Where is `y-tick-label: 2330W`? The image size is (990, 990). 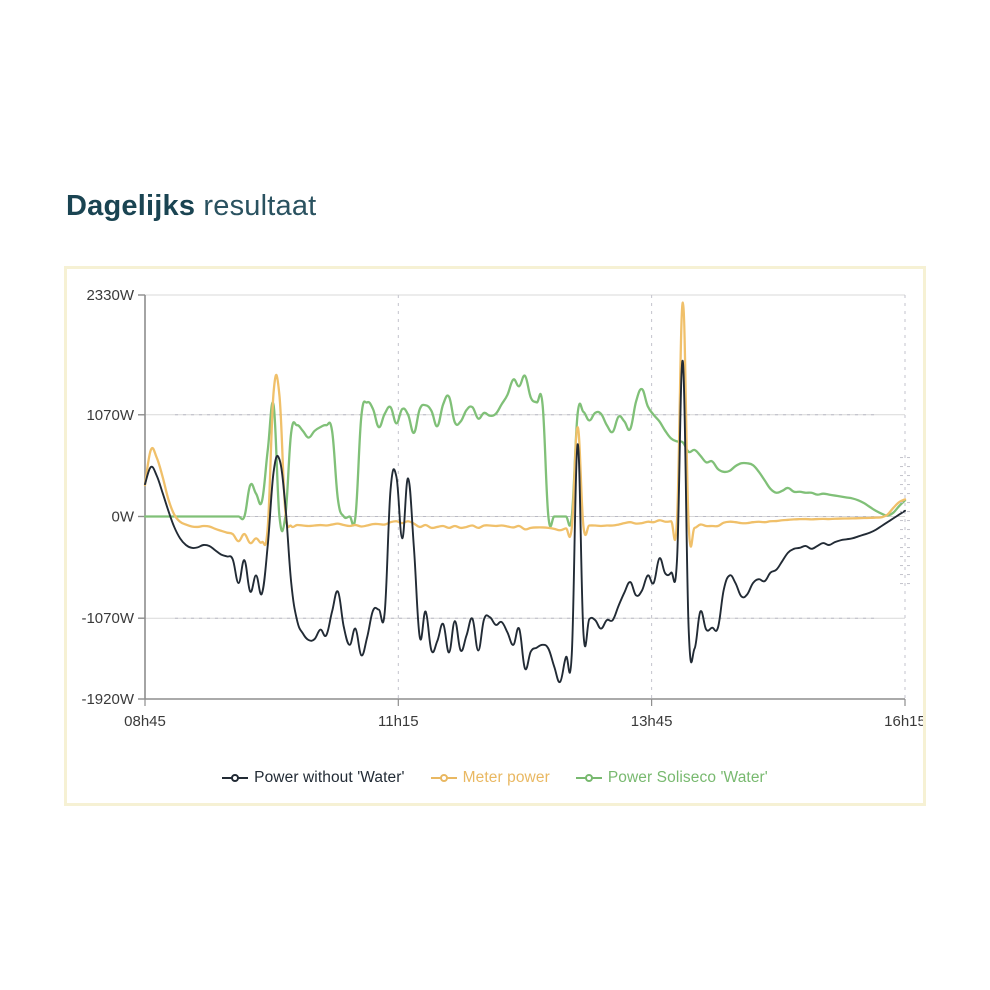
y-tick-label: 2330W is located at coordinates (110, 295).